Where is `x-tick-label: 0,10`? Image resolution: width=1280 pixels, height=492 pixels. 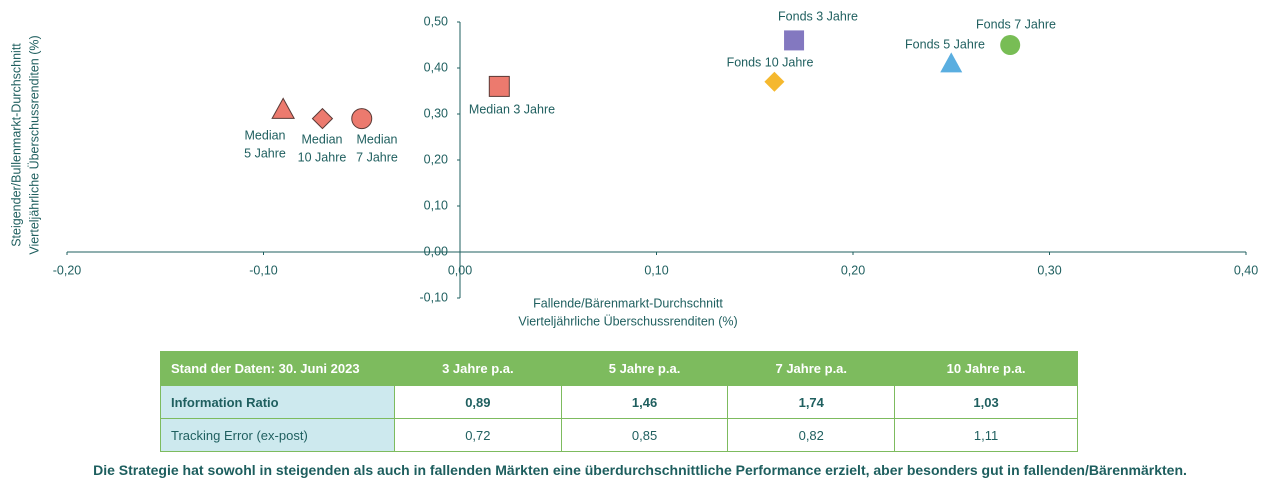
x-tick-label: 0,10 is located at coordinates (656, 270).